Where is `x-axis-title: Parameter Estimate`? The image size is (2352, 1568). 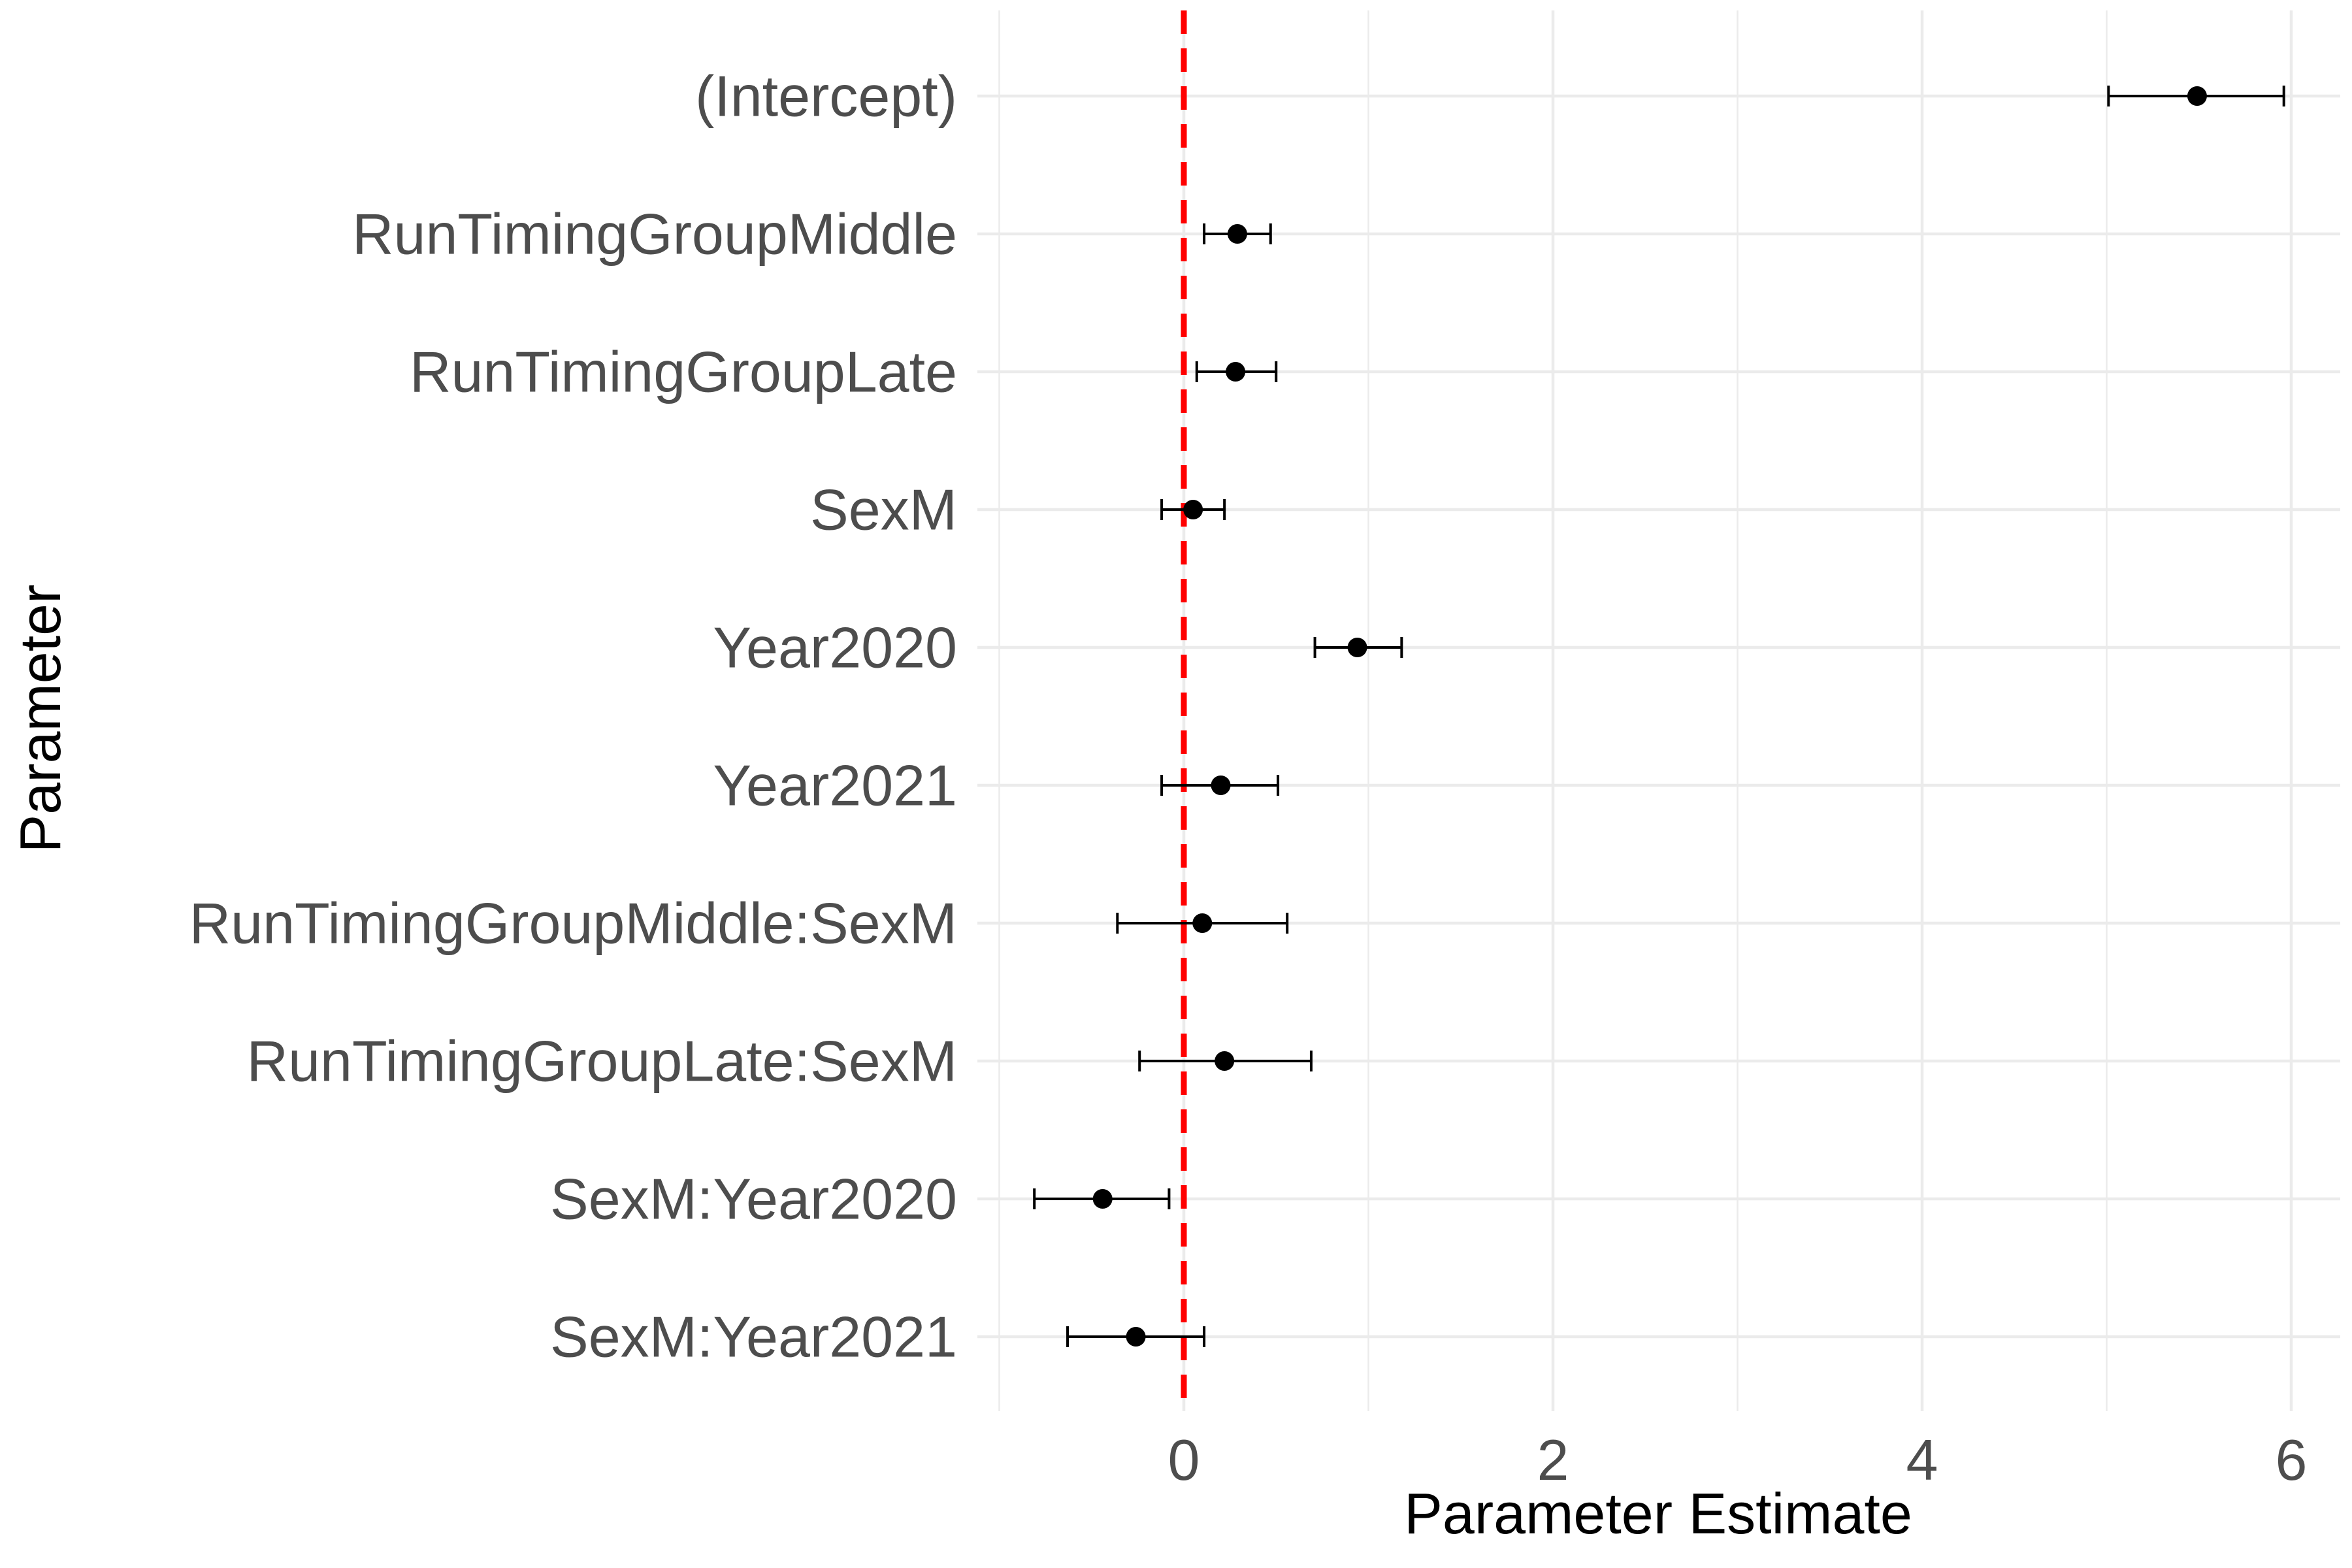 x-axis-title: Parameter Estimate is located at coordinates (1658, 1513).